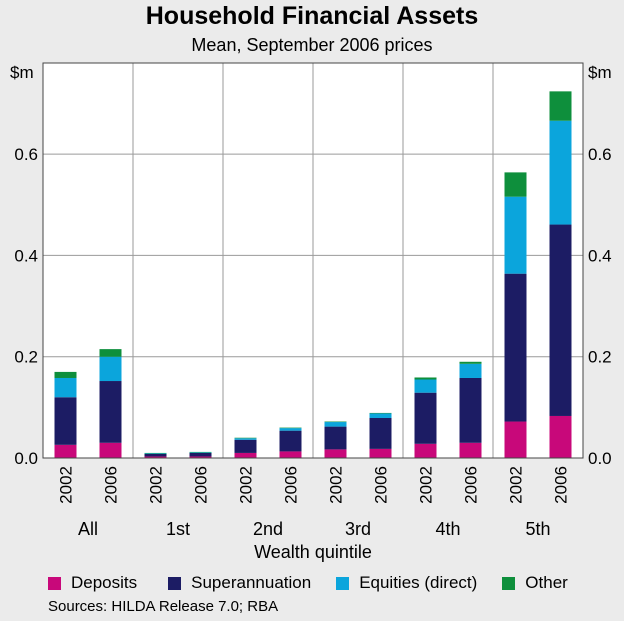  What do you see at coordinates (26, 458) in the screenshot?
I see `y-tick-label-left: 0.0` at bounding box center [26, 458].